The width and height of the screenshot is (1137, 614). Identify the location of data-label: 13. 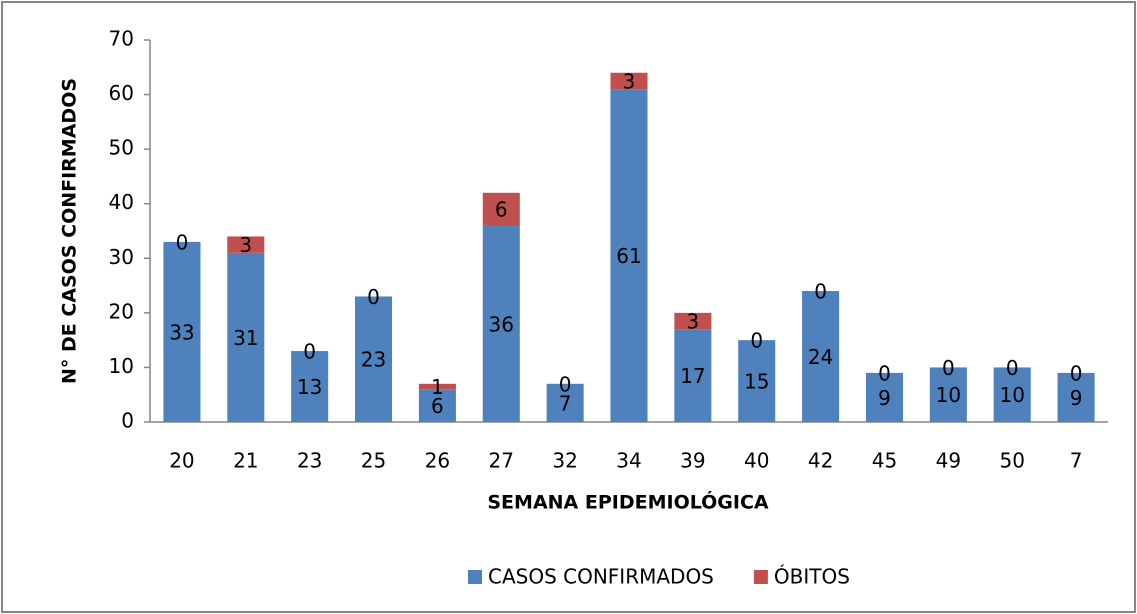
(309, 387).